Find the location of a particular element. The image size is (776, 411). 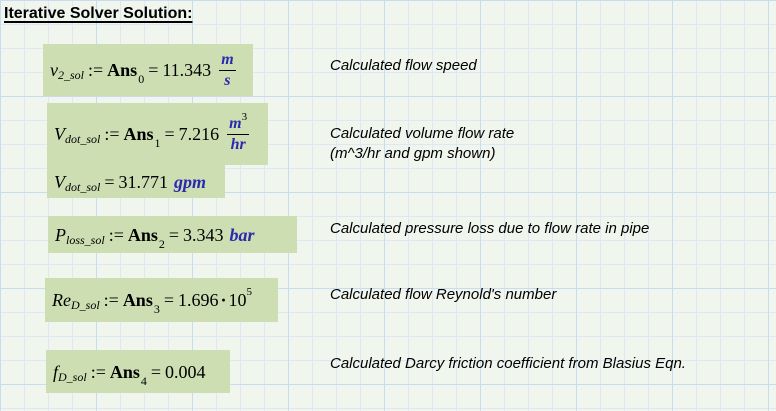

ans-index: 1 is located at coordinates (157, 143).